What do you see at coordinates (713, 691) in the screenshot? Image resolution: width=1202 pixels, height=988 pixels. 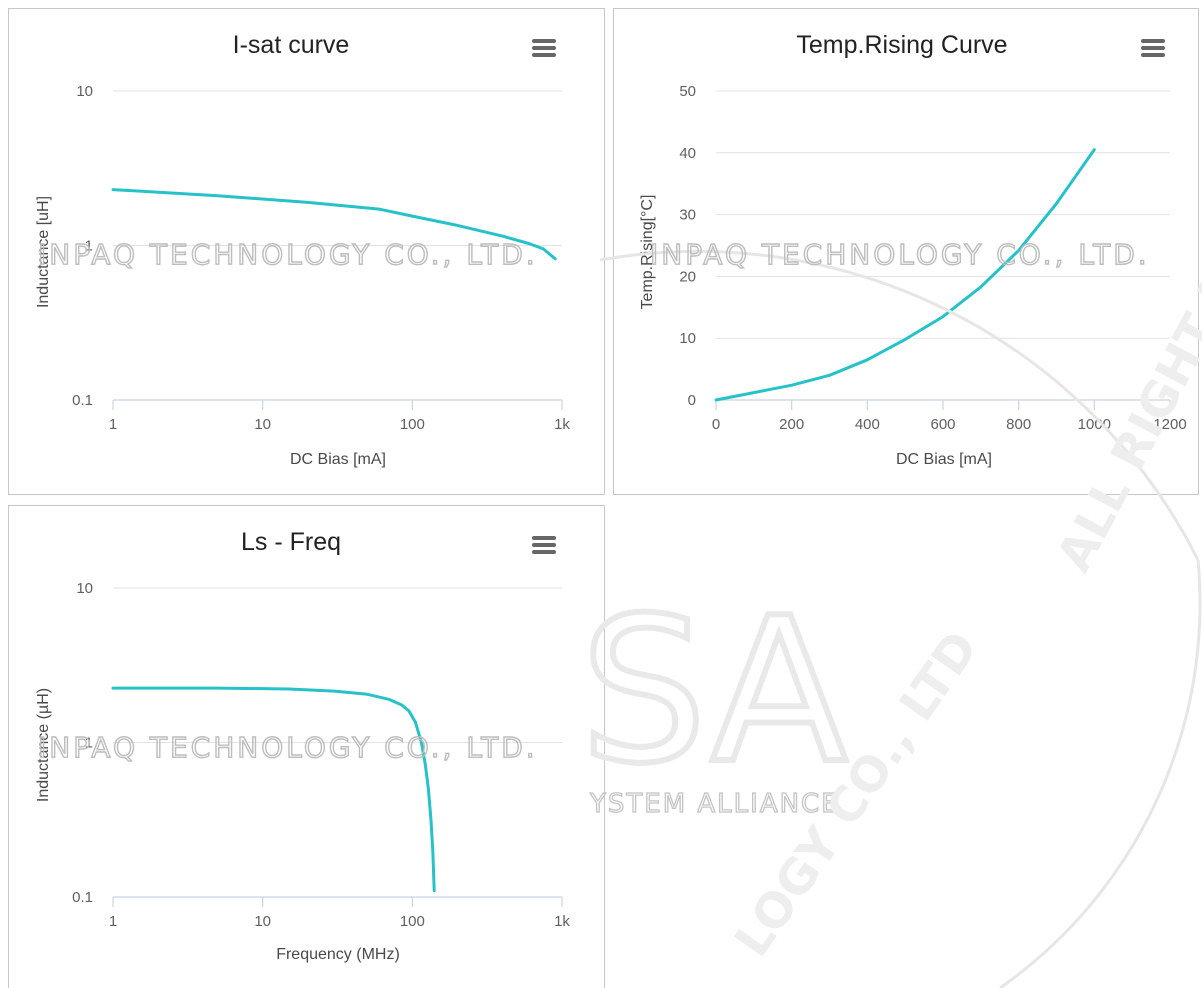 I see `watermark-big-letters: SA` at bounding box center [713, 691].